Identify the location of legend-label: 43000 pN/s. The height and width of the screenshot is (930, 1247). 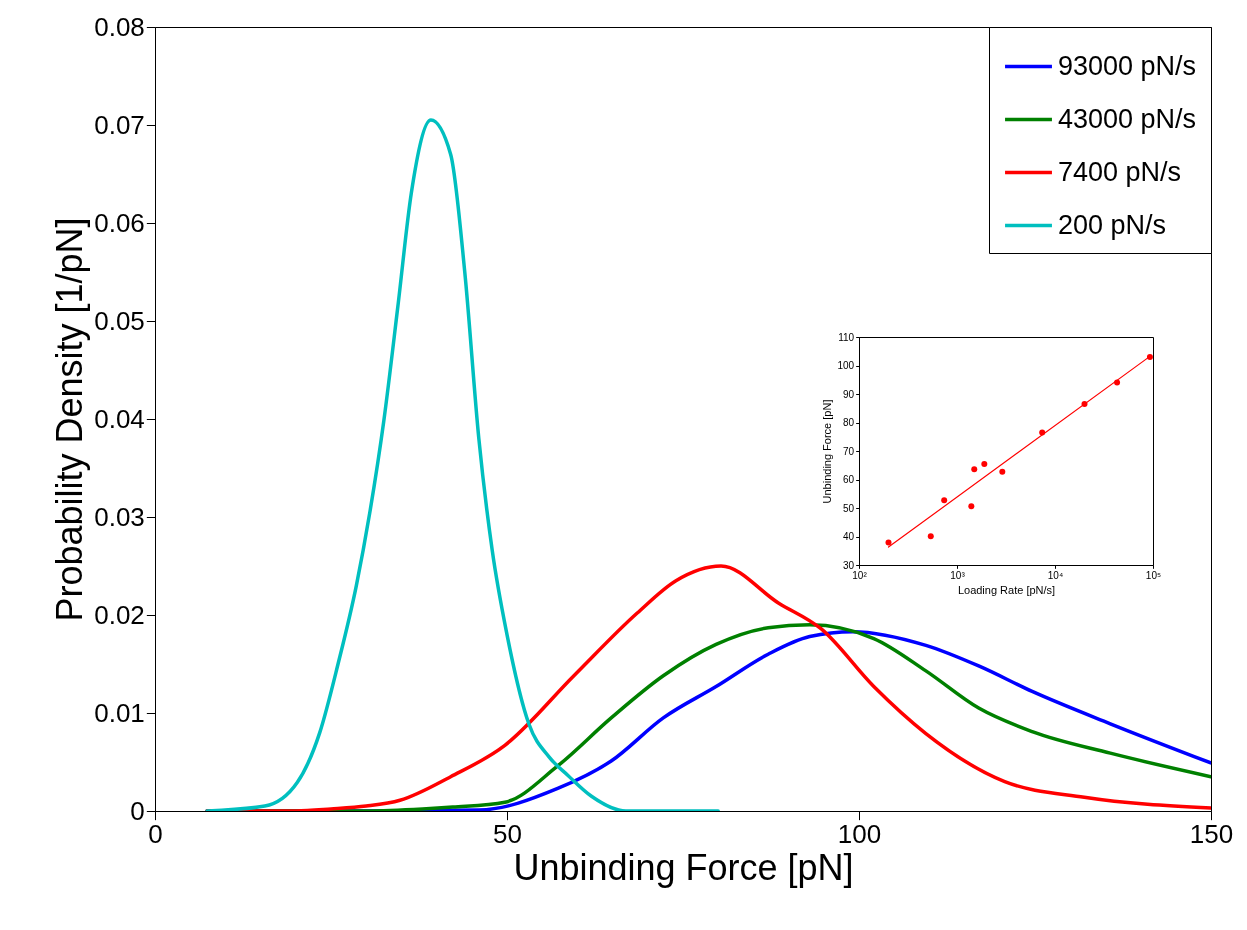
(1127, 118).